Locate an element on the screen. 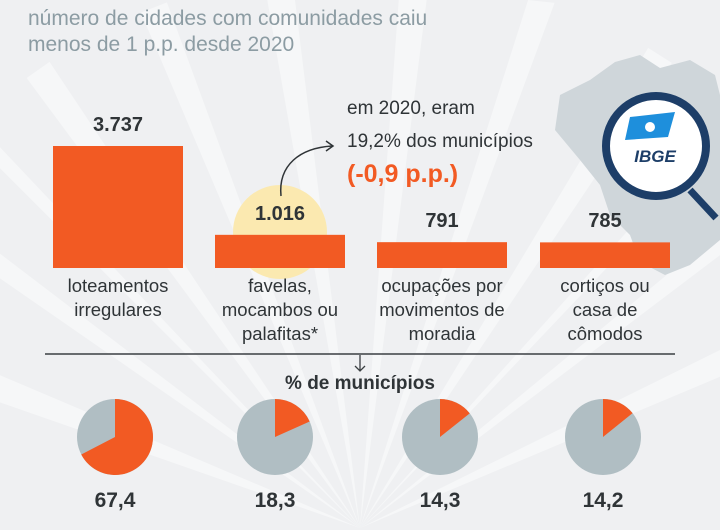 The height and width of the screenshot is (530, 720). pie-section-title: % de municípios is located at coordinates (360, 383).